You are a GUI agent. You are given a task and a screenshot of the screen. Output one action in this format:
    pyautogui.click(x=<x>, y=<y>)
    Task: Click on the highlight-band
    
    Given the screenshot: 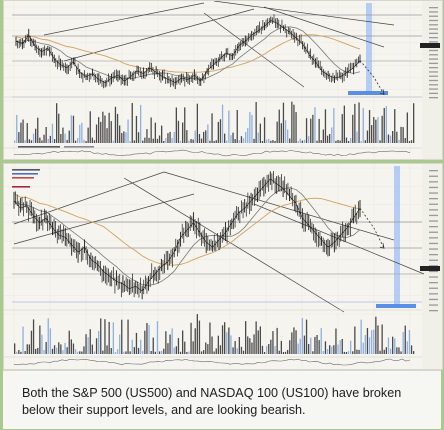 What is the action you would take?
    pyautogui.click(x=369, y=47)
    